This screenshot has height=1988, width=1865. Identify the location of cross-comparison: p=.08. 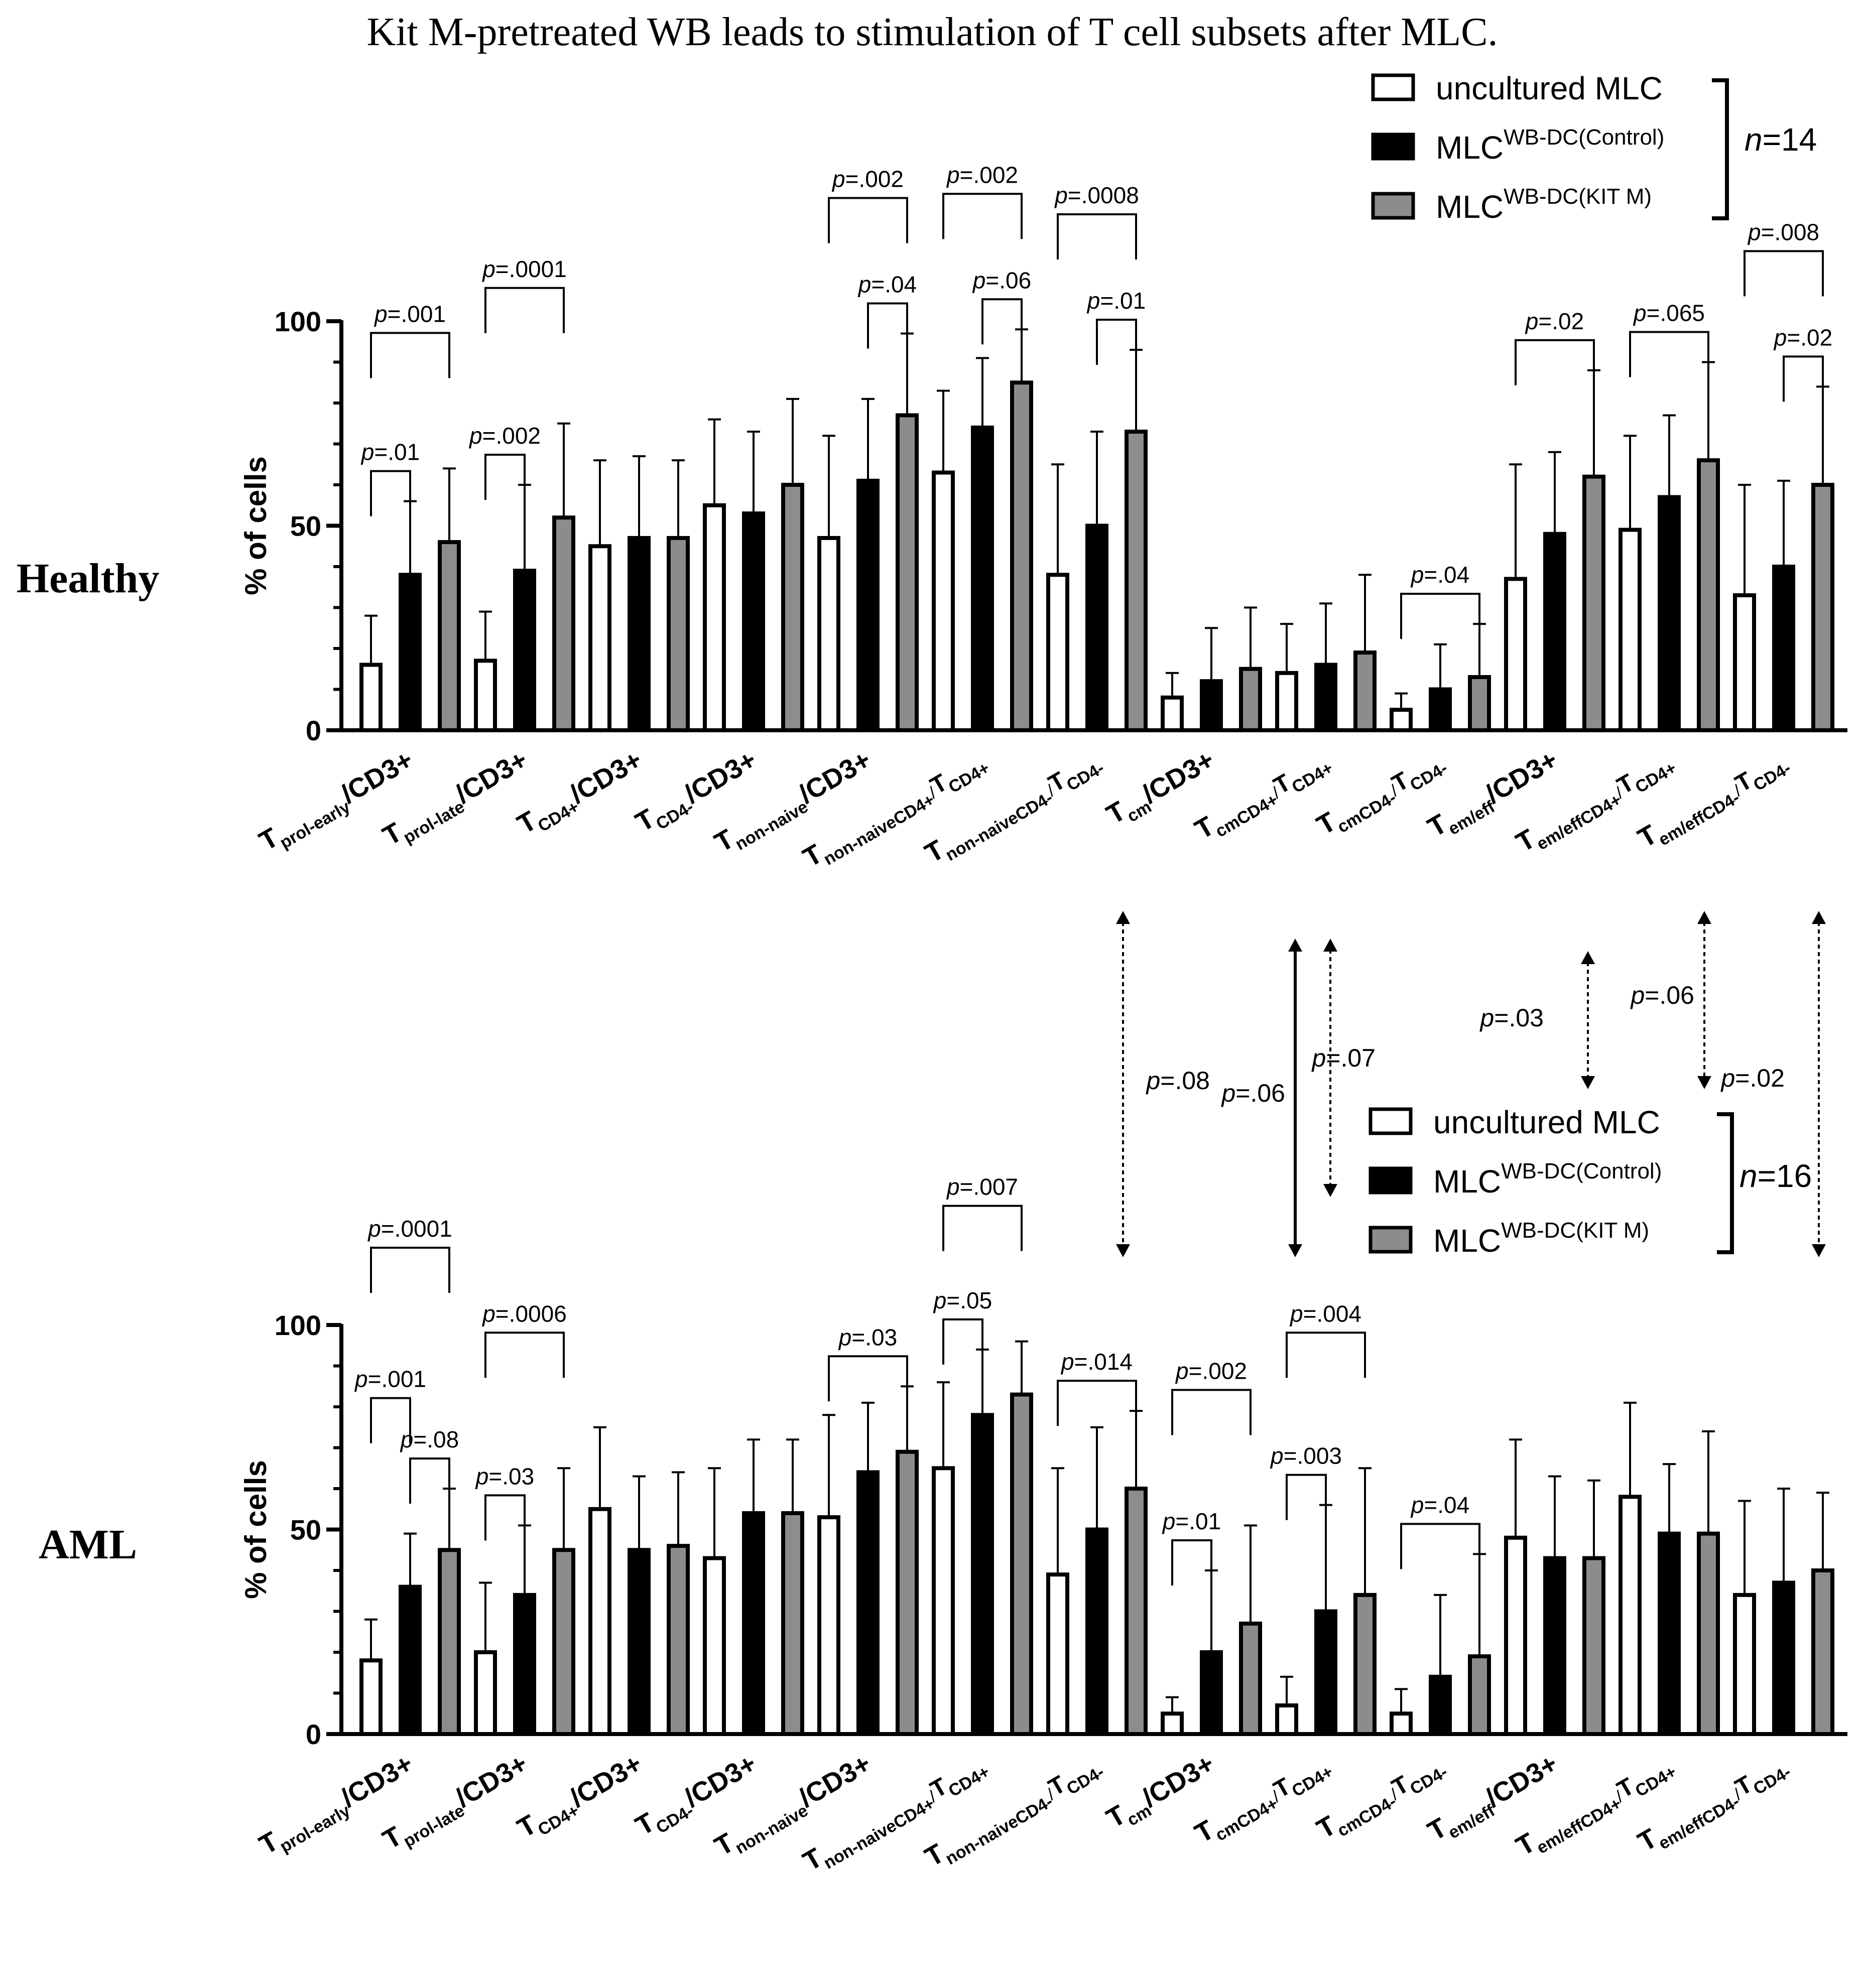
(1163, 1084).